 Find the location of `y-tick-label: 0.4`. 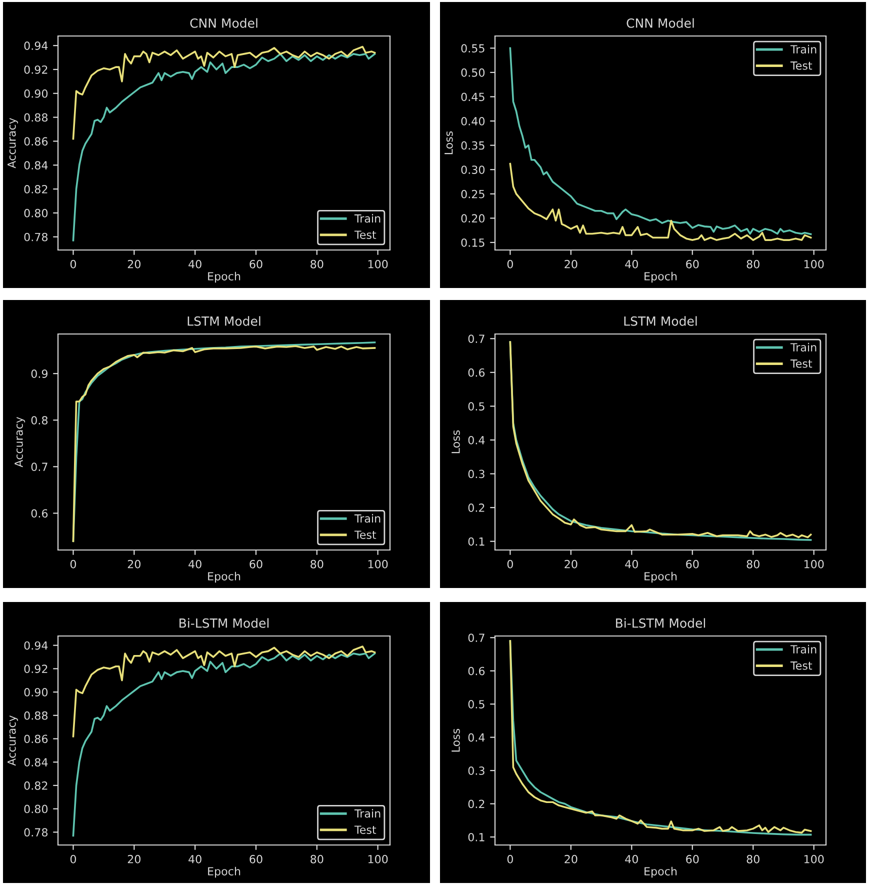

y-tick-label: 0.4 is located at coordinates (476, 440).